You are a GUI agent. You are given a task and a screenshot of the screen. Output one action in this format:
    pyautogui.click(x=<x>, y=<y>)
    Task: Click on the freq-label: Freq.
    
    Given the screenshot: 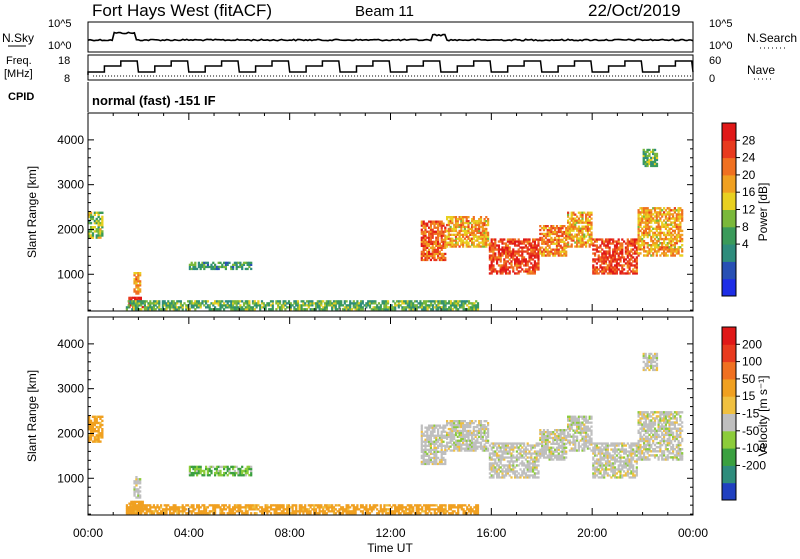 What is the action you would take?
    pyautogui.click(x=19, y=61)
    